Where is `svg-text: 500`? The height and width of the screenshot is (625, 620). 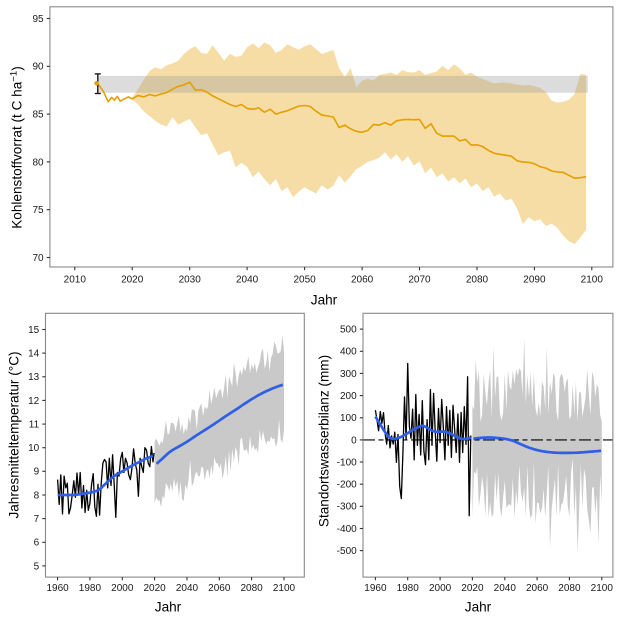
svg-text: 500 is located at coordinates (348, 330).